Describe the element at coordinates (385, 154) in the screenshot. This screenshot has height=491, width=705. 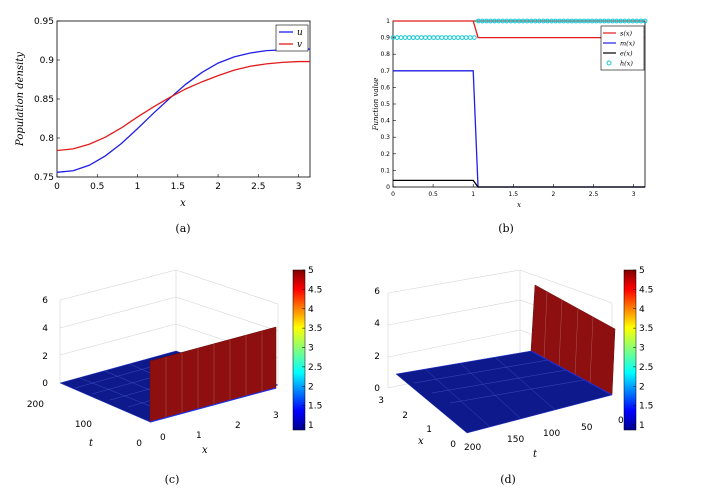
I see `panel-b-y-tick-label: 0.2` at that location.